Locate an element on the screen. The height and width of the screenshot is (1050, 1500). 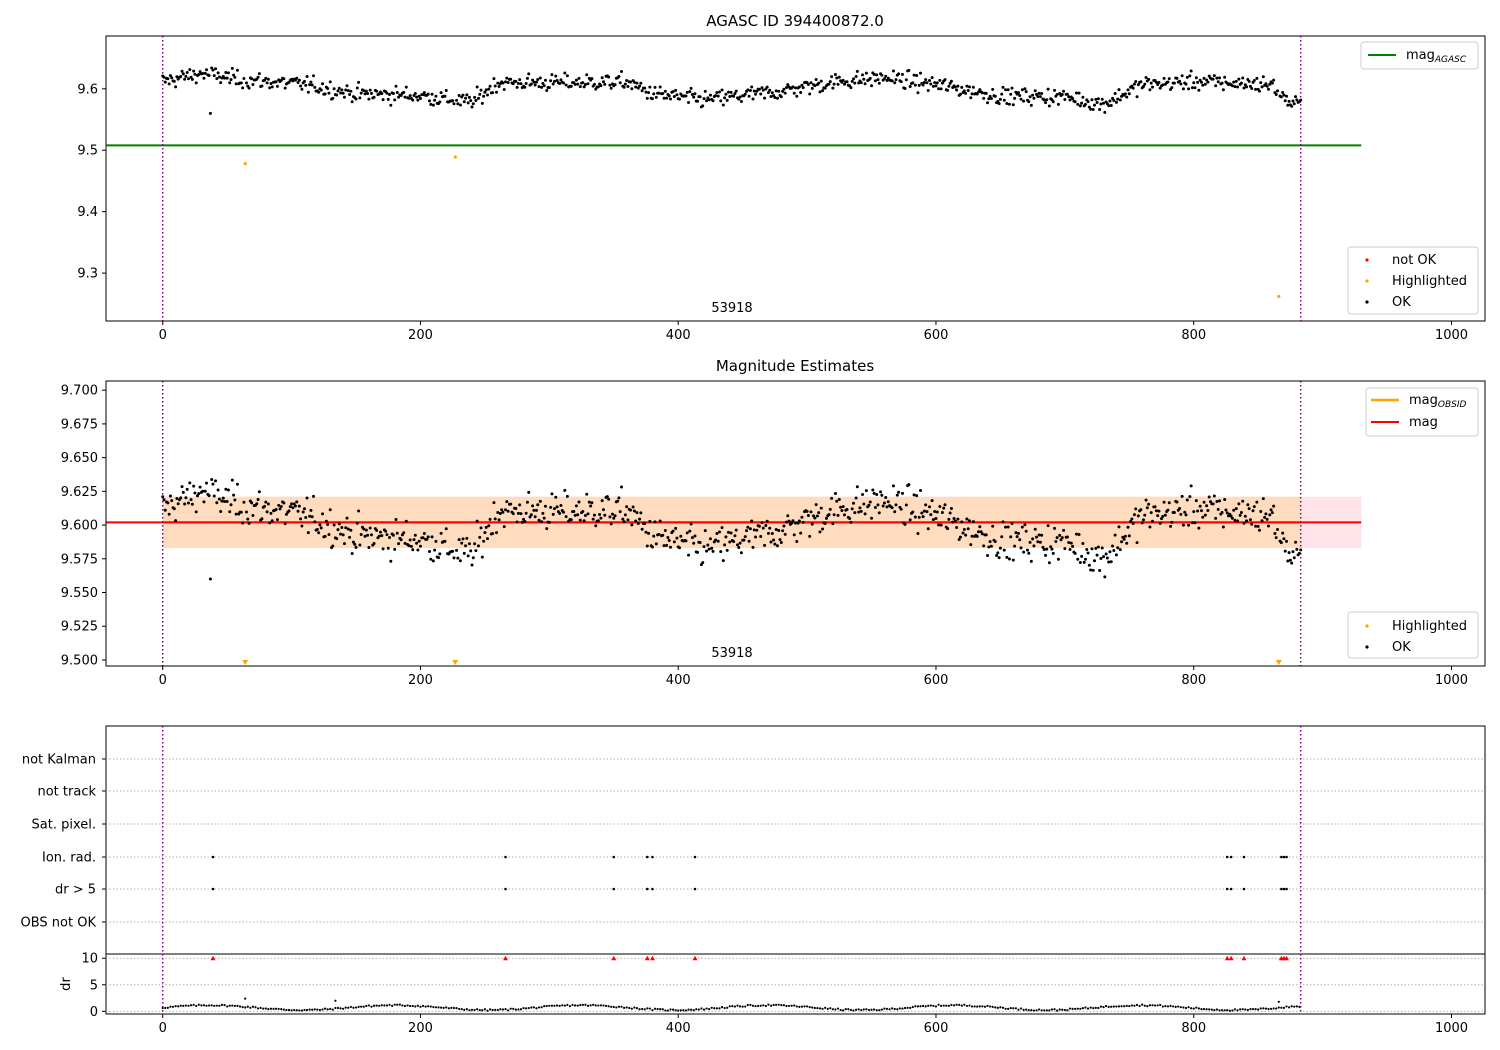
x-tick-label: 1000 is located at coordinates (1451, 680).